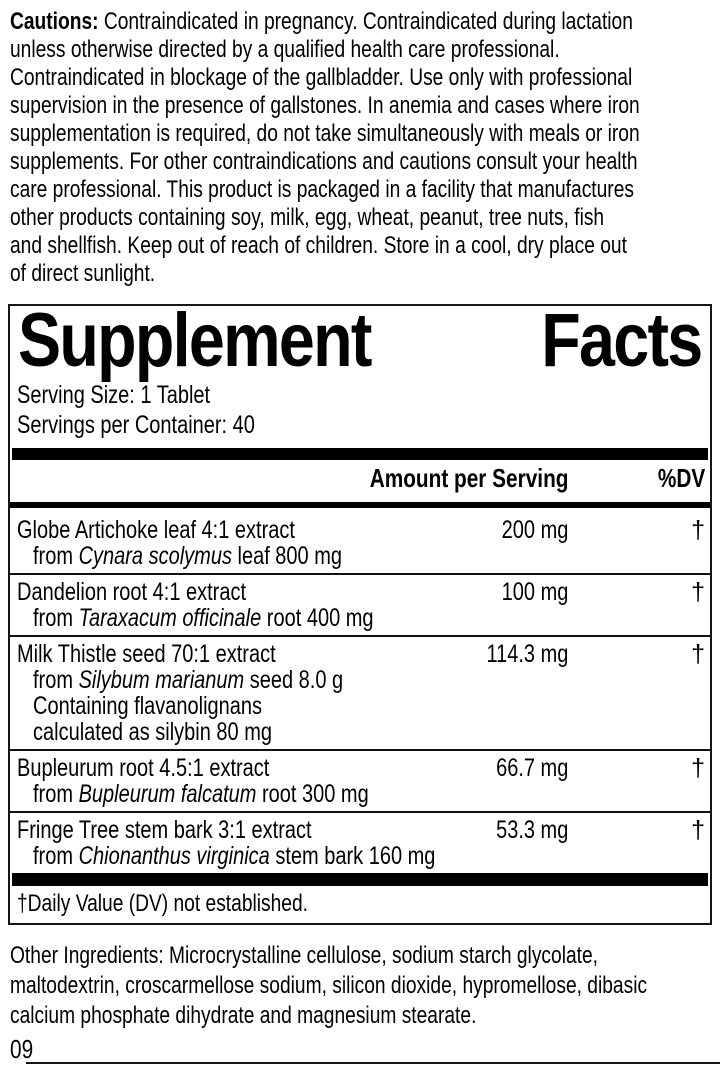 This screenshot has height=1069, width=720. Describe the element at coordinates (162, 903) in the screenshot. I see `footnote: †Daily Value (DV) not established.` at that location.